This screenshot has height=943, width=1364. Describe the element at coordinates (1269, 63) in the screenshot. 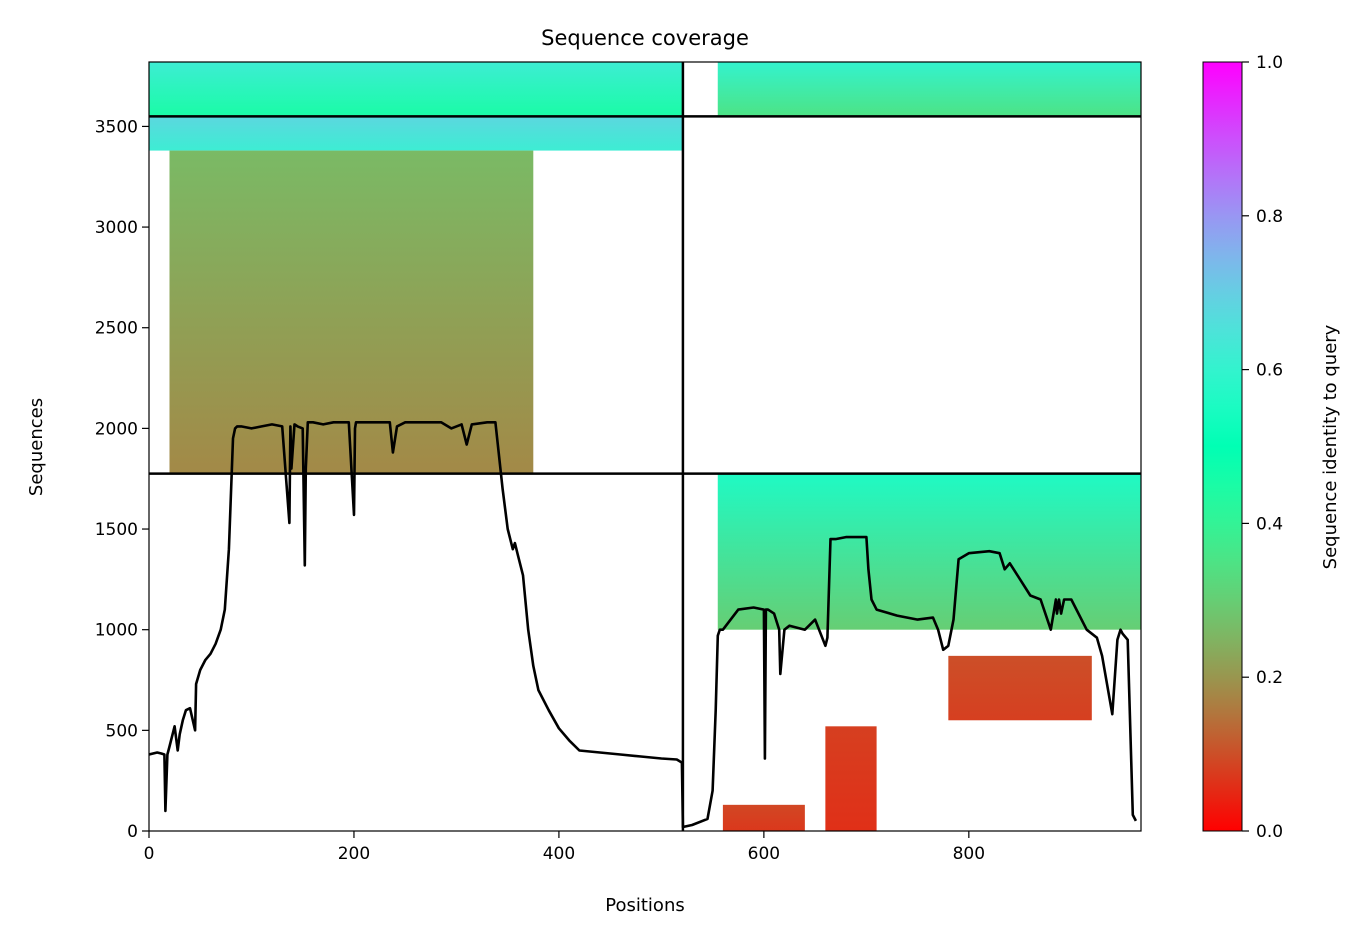

I see `colorbar-tick-label: 1.0` at that location.